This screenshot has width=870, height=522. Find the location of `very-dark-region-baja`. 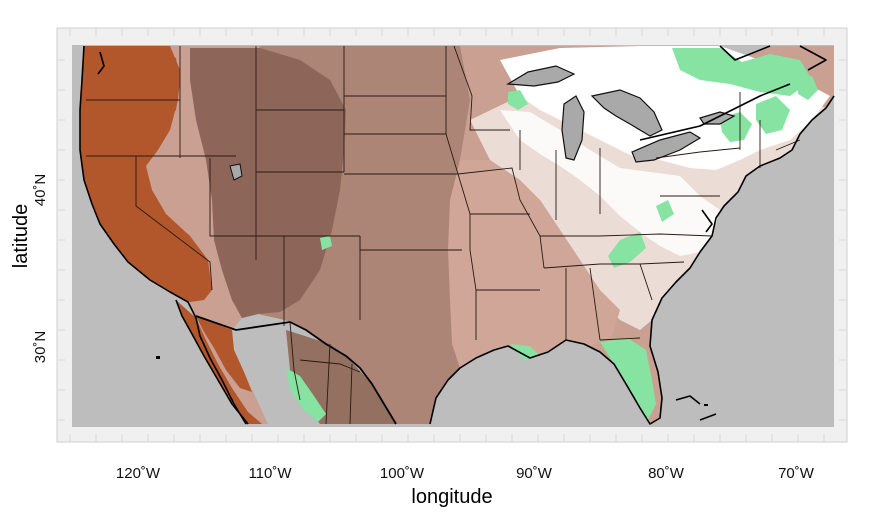

very-dark-region-baja is located at coordinates (219, 362).